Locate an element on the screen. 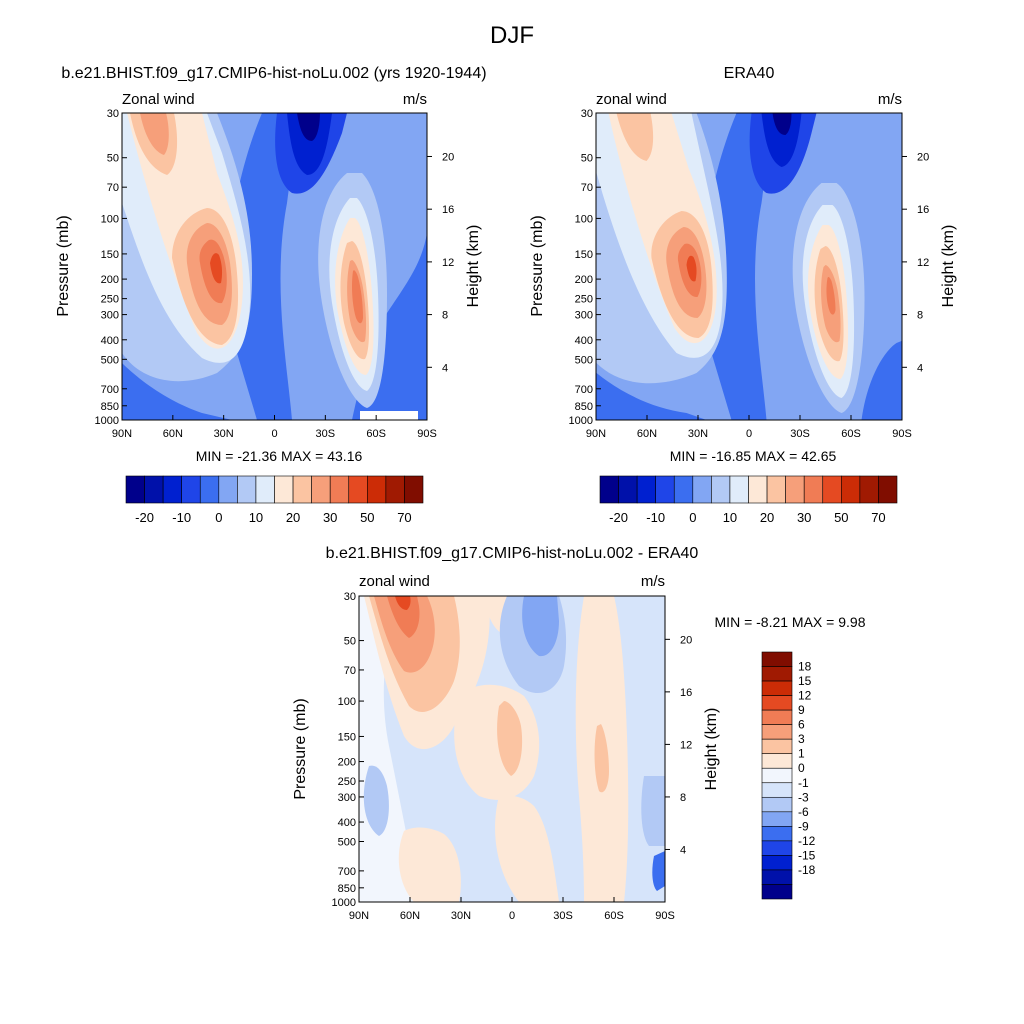  colorbar-label: 6 is located at coordinates (801, 725).